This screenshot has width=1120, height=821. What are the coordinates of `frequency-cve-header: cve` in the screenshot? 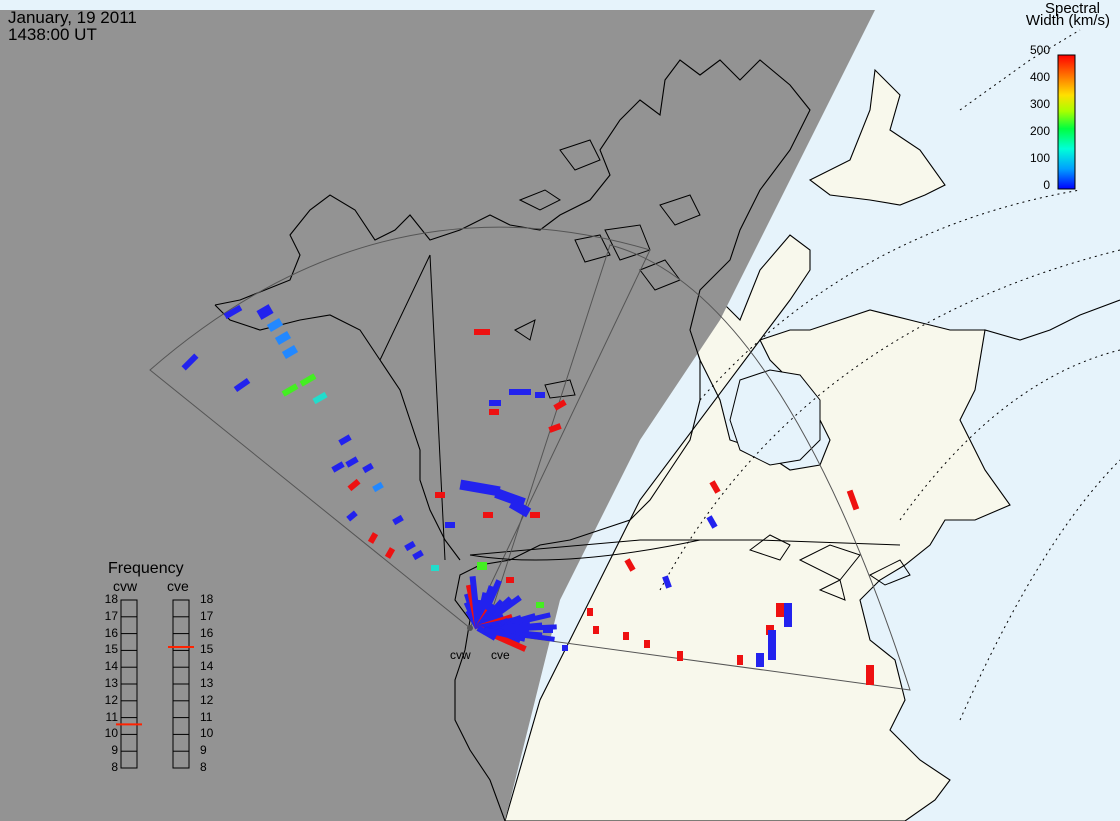 It's located at (178, 586).